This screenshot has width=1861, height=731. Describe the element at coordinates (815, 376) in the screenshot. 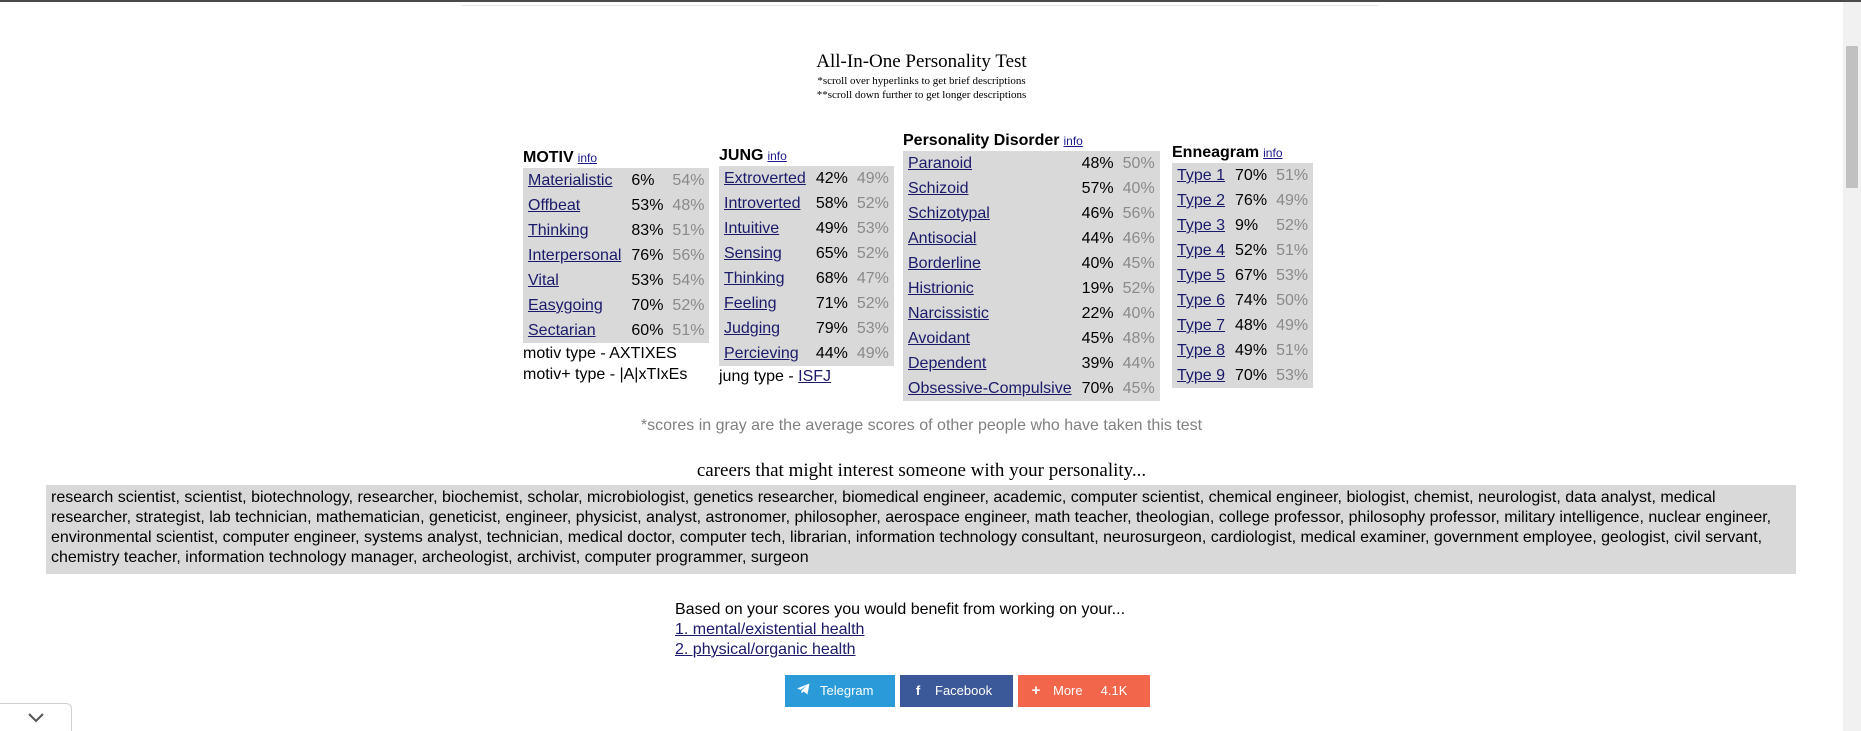

I see `jung-type-link: ISFJ` at that location.